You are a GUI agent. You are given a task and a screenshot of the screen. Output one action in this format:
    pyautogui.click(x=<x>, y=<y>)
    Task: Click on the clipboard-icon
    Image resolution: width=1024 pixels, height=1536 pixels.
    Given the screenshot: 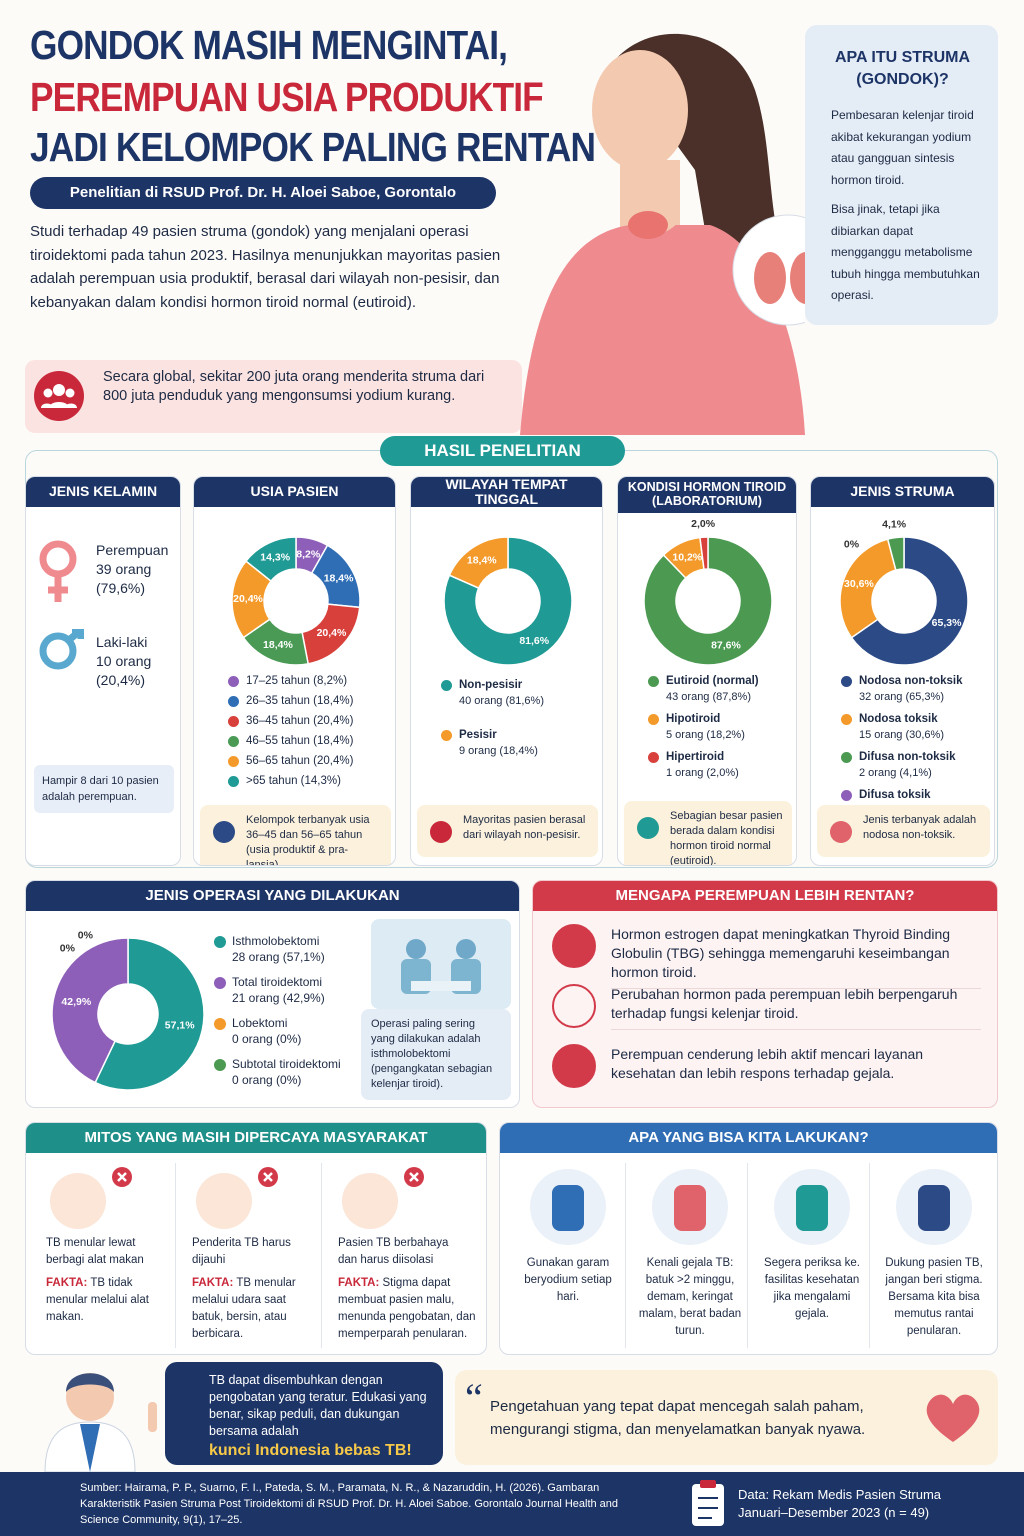 What is the action you would take?
    pyautogui.click(x=708, y=1503)
    